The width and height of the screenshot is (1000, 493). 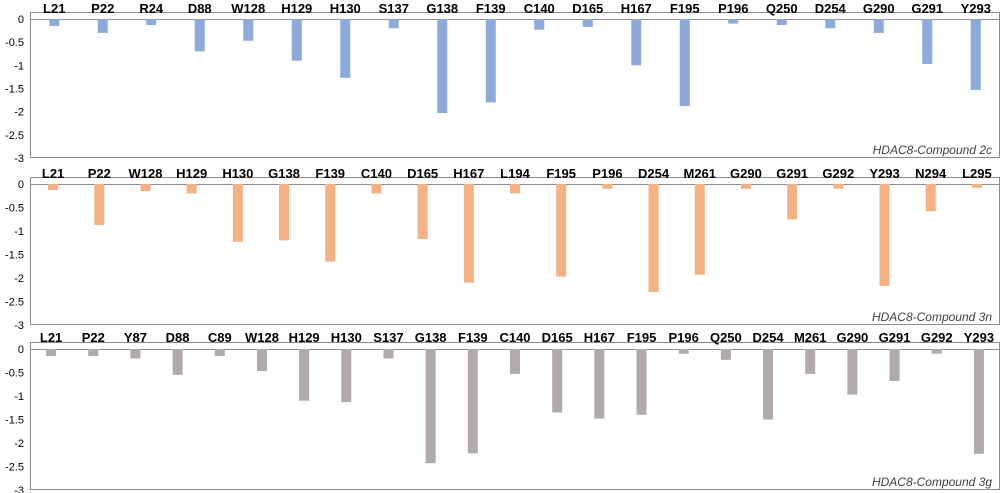 What do you see at coordinates (932, 150) in the screenshot?
I see `panel-title: HDAC8-Compound 2c` at bounding box center [932, 150].